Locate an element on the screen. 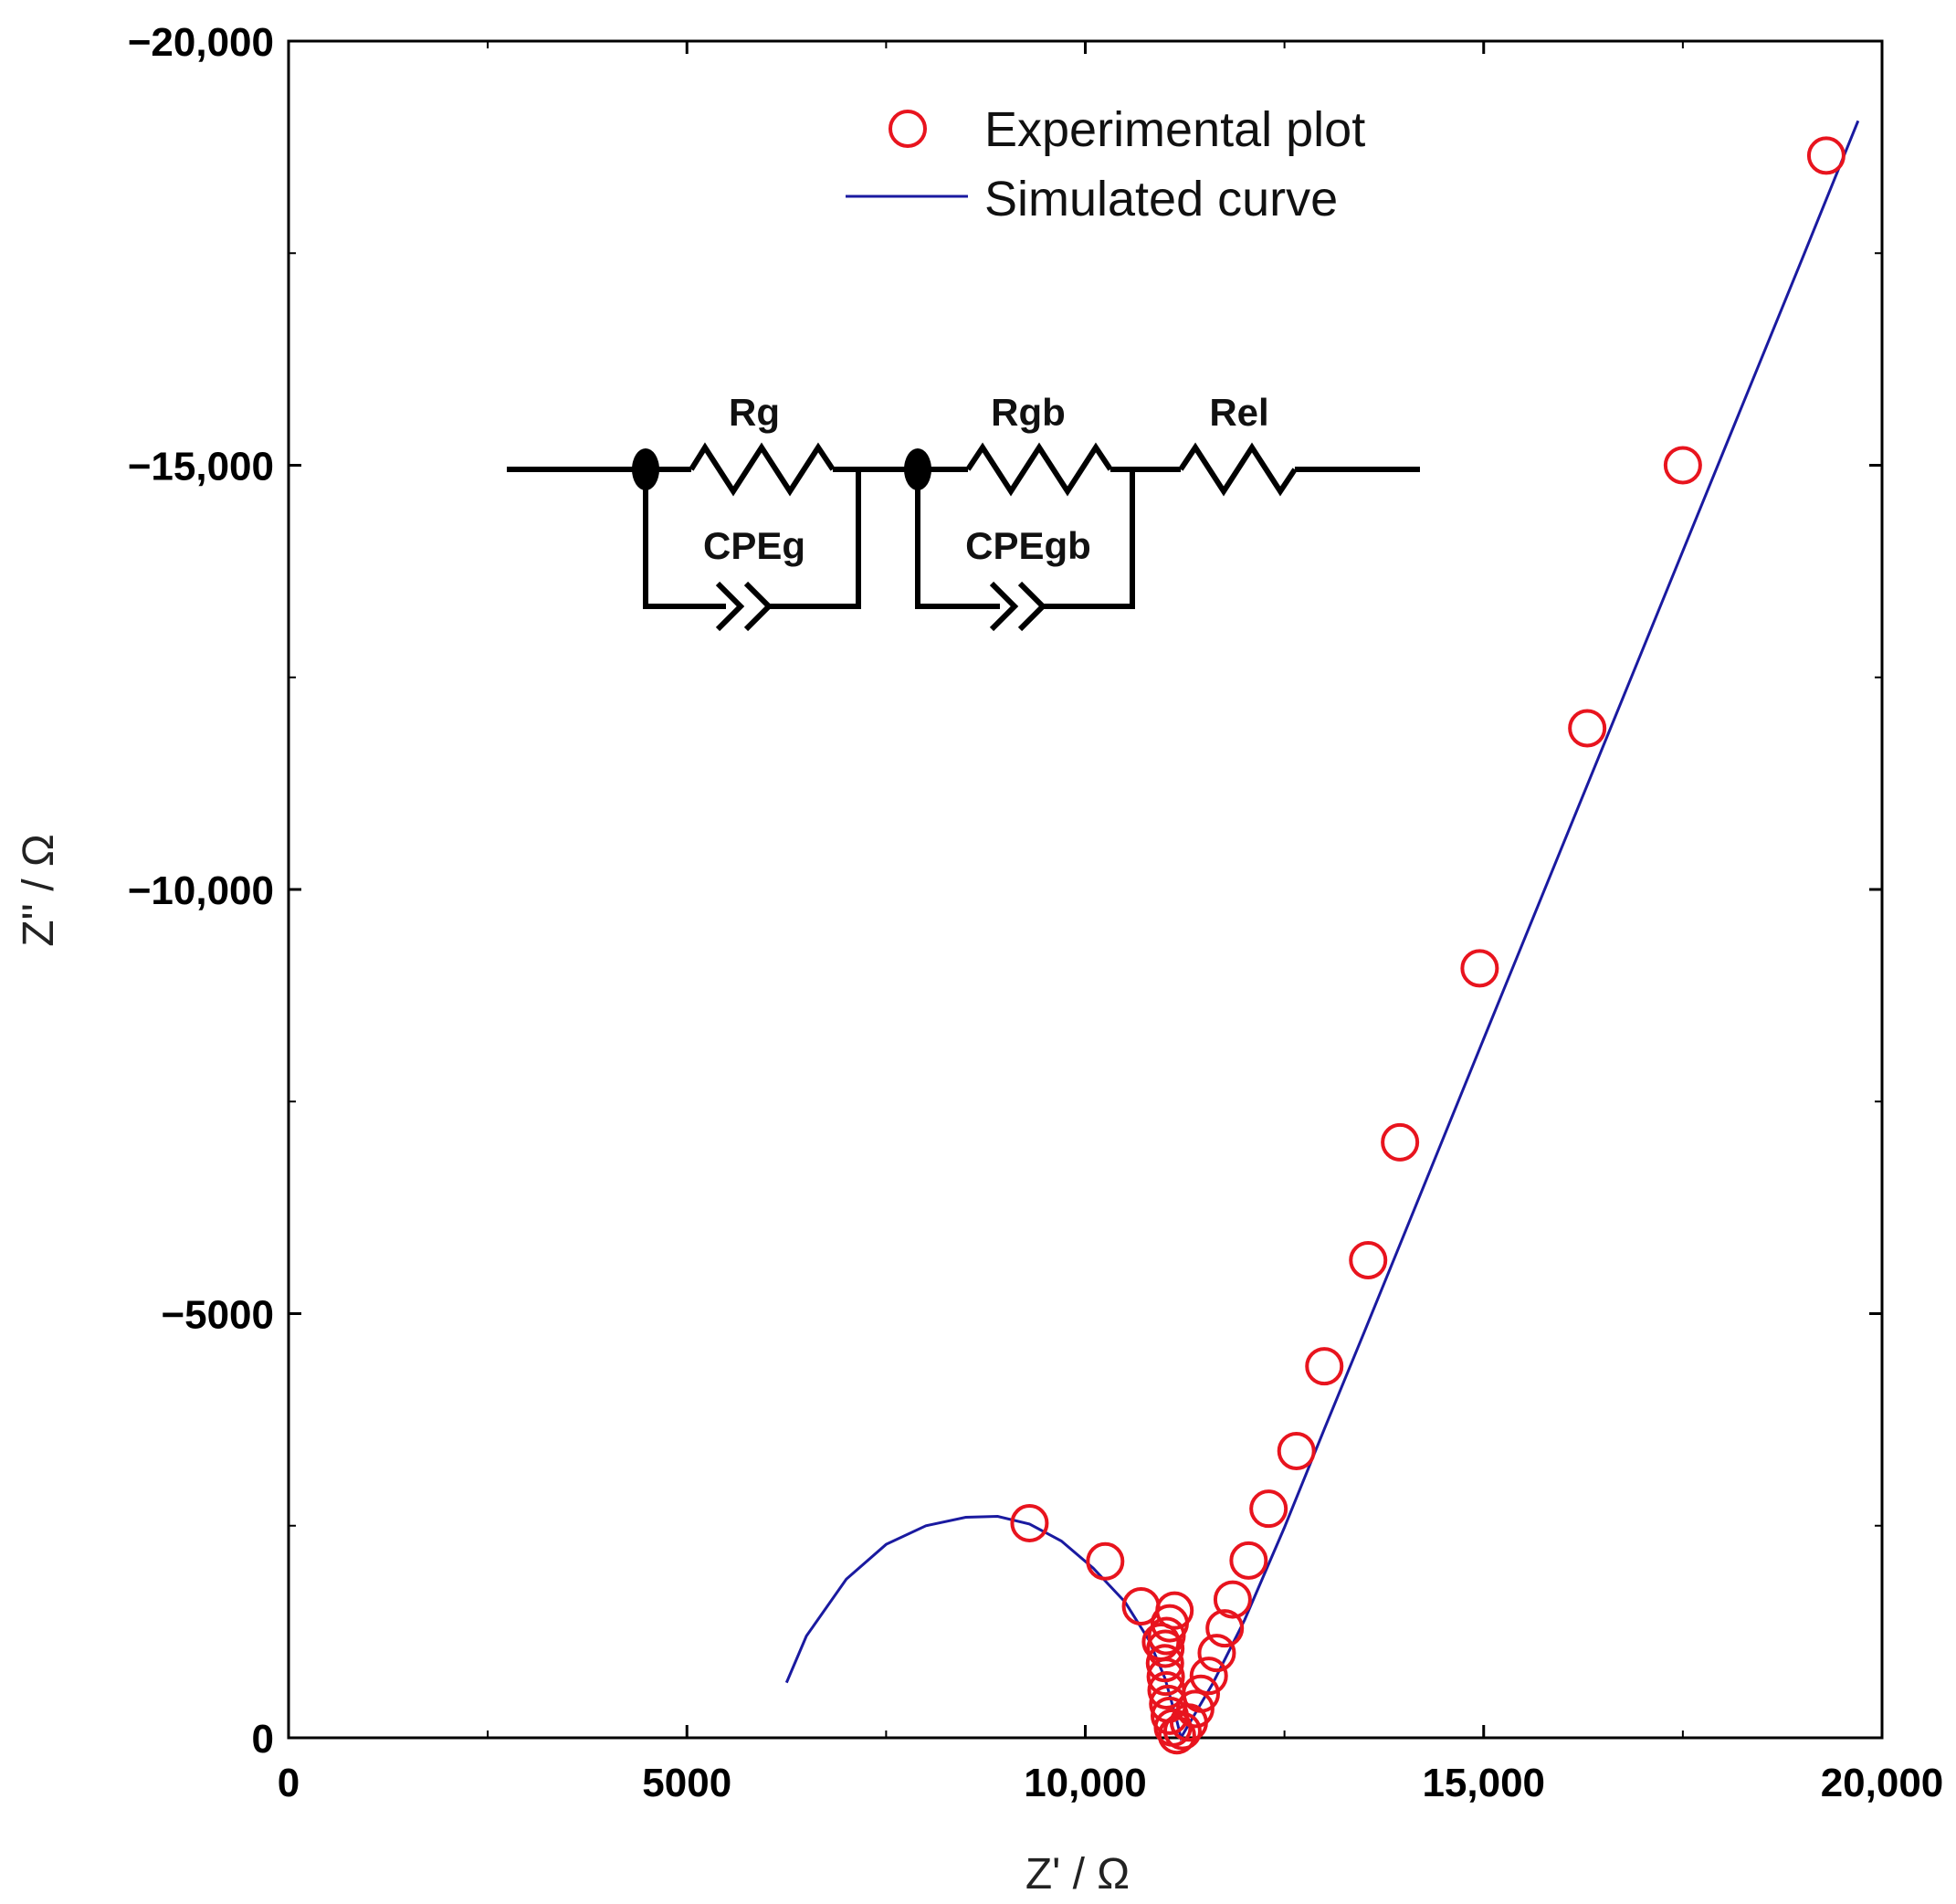  x-tick-label: 15,000 is located at coordinates (1483, 1783).